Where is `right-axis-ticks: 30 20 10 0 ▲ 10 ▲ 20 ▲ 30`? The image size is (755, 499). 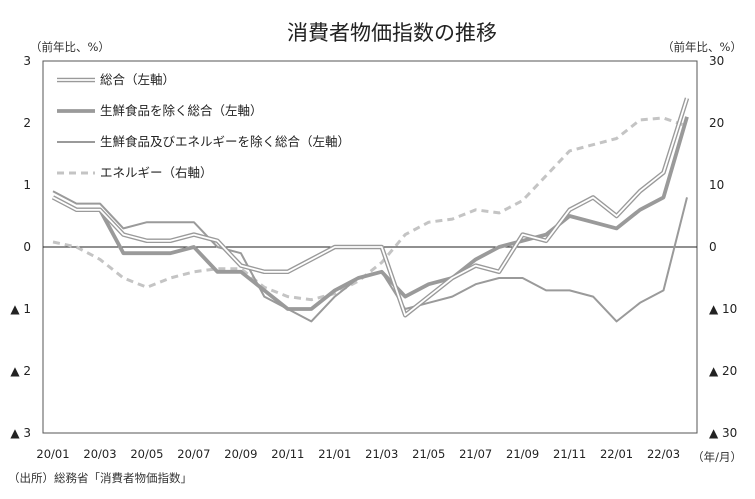 right-axis-ticks: 30 20 10 0 ▲ 10 ▲ 20 ▲ 30 is located at coordinates (723, 247).